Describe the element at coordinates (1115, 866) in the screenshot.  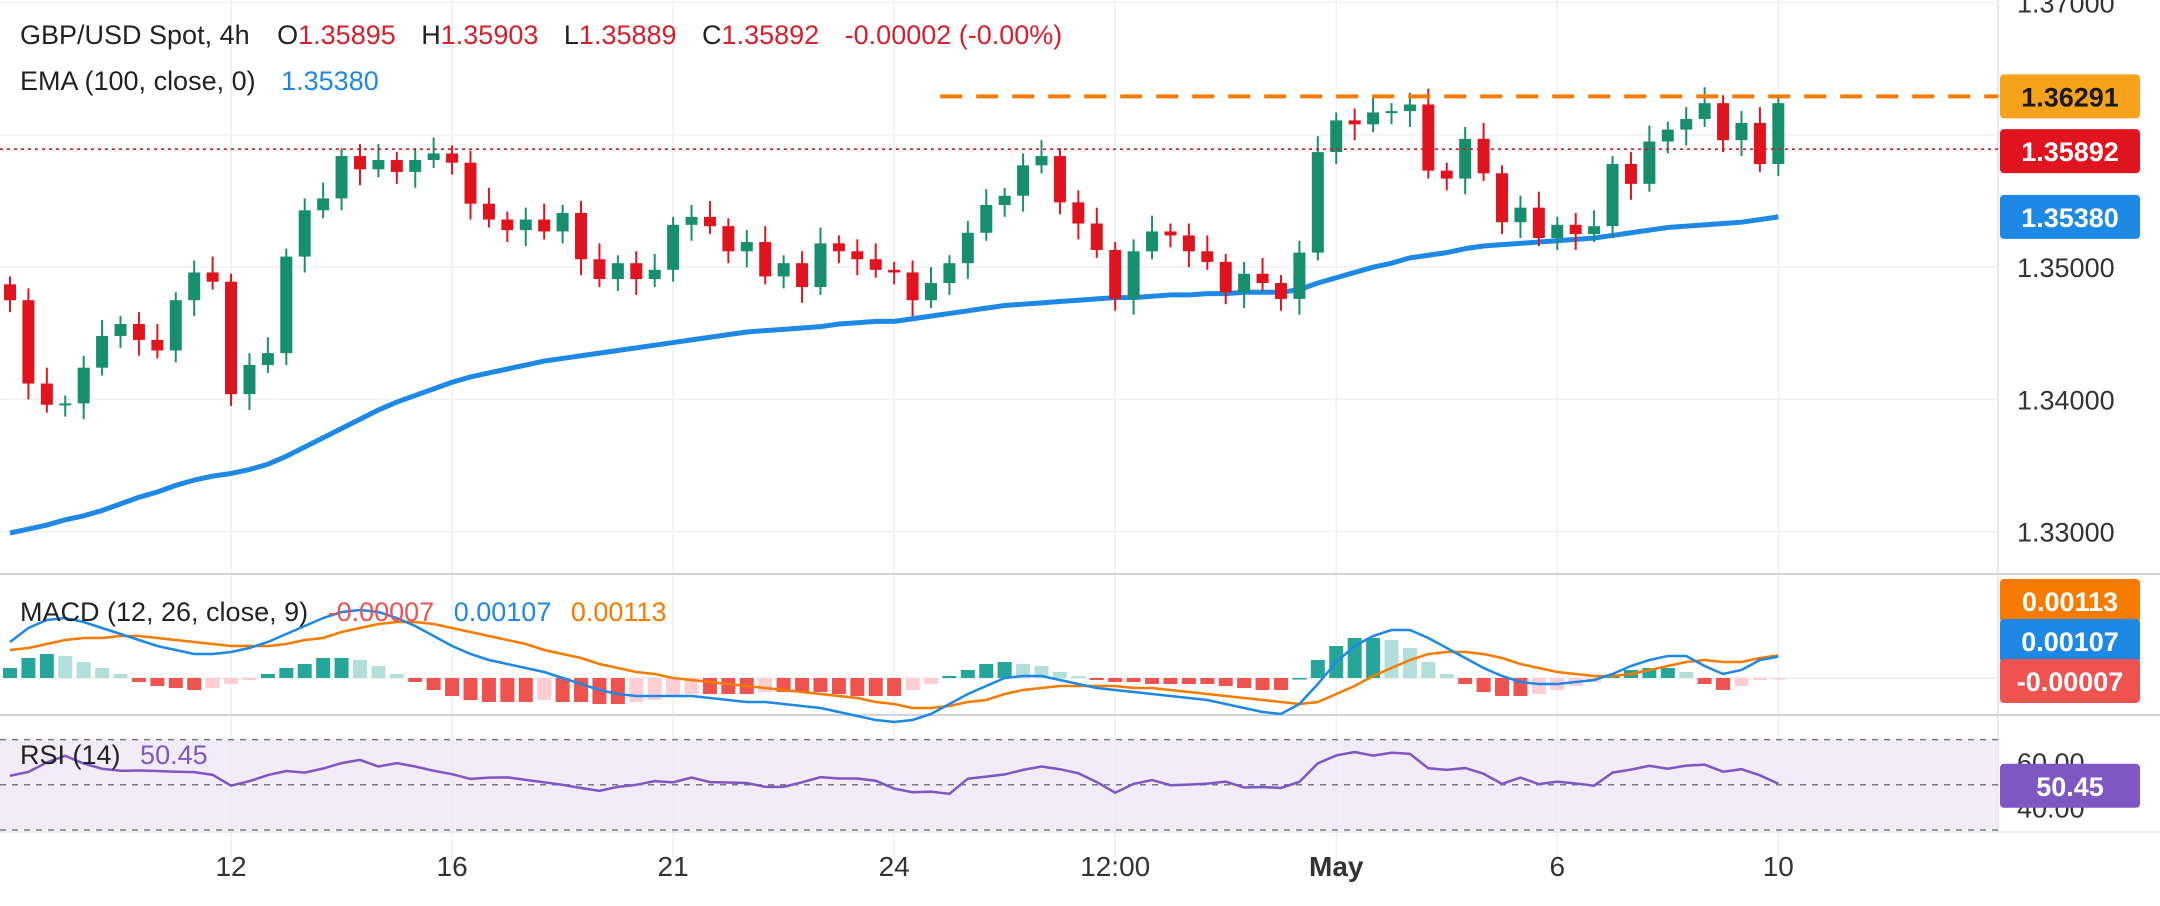
I see `time-tick-label: 12:00` at that location.